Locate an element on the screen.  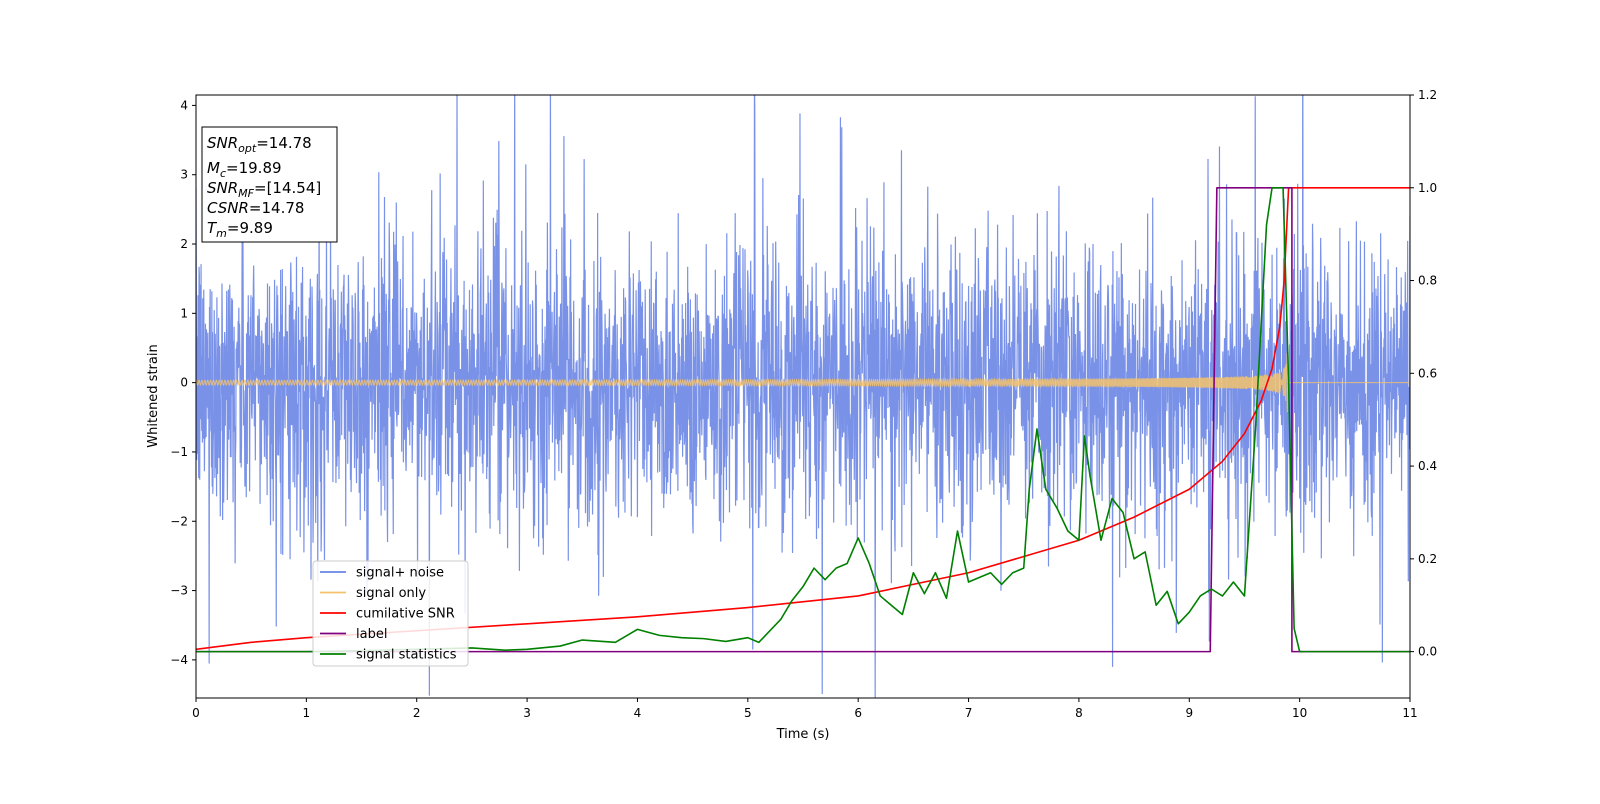
legend-frame is located at coordinates (390, 613).